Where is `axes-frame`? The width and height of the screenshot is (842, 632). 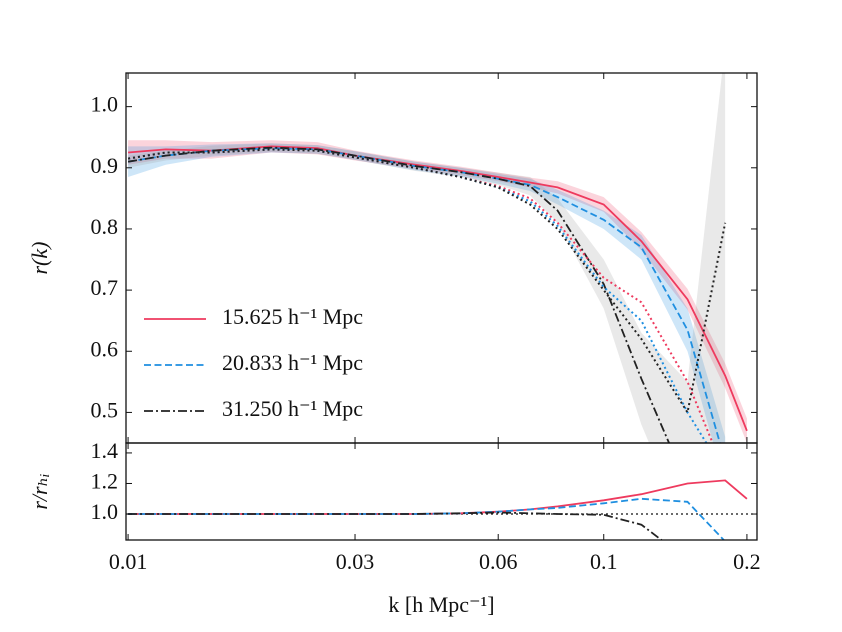
axes-frame is located at coordinates (441, 491).